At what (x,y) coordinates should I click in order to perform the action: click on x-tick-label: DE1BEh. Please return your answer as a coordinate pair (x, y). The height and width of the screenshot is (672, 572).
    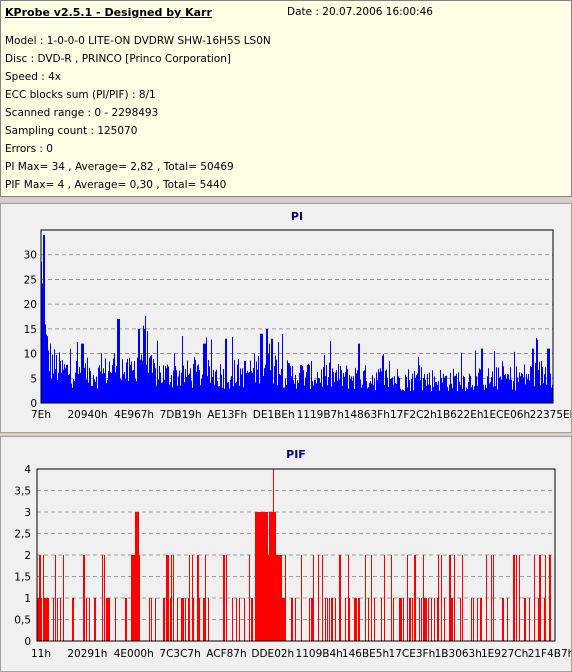
    Looking at the image, I should click on (274, 415).